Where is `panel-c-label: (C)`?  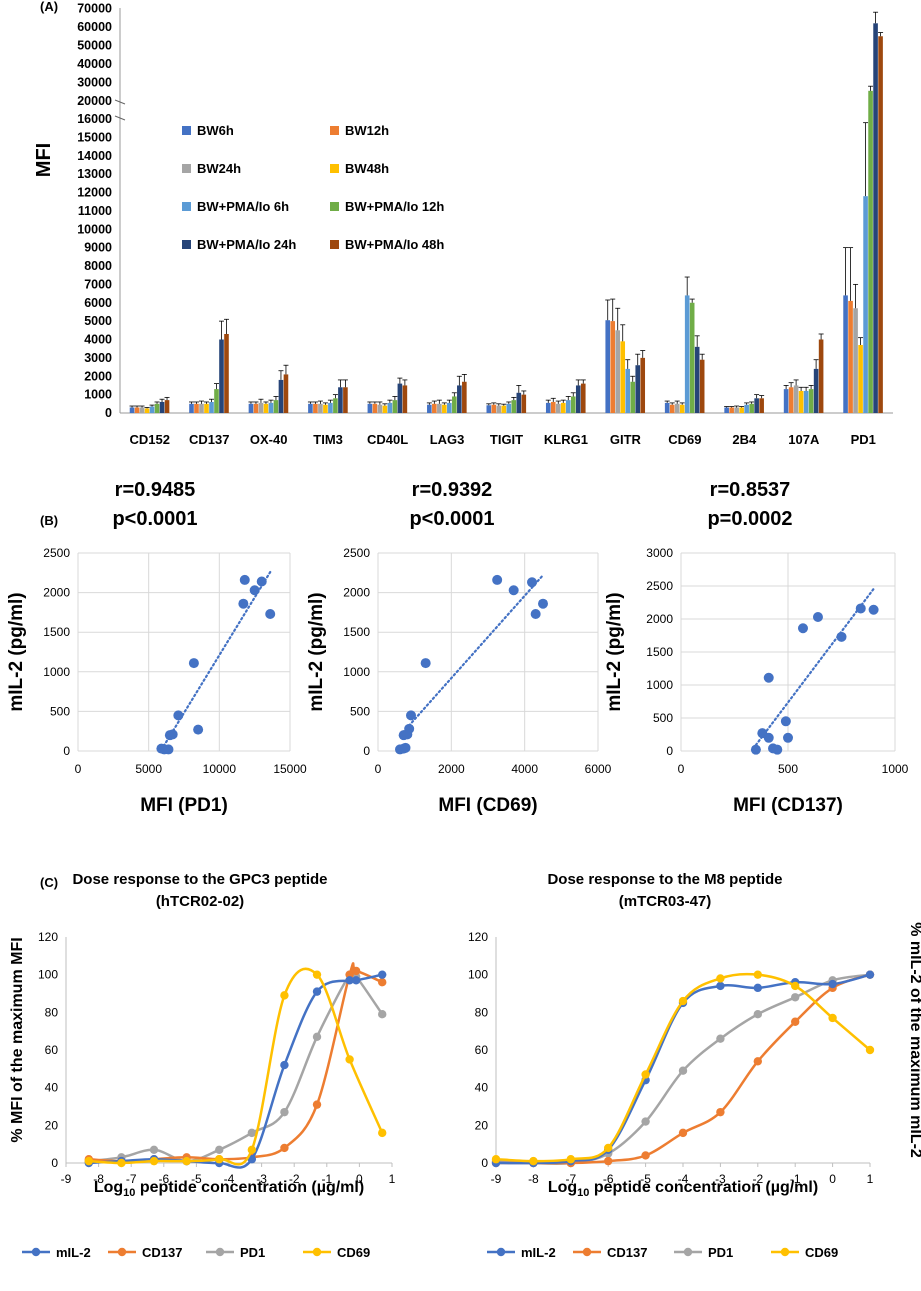
panel-c-label: (C) is located at coordinates (49, 882).